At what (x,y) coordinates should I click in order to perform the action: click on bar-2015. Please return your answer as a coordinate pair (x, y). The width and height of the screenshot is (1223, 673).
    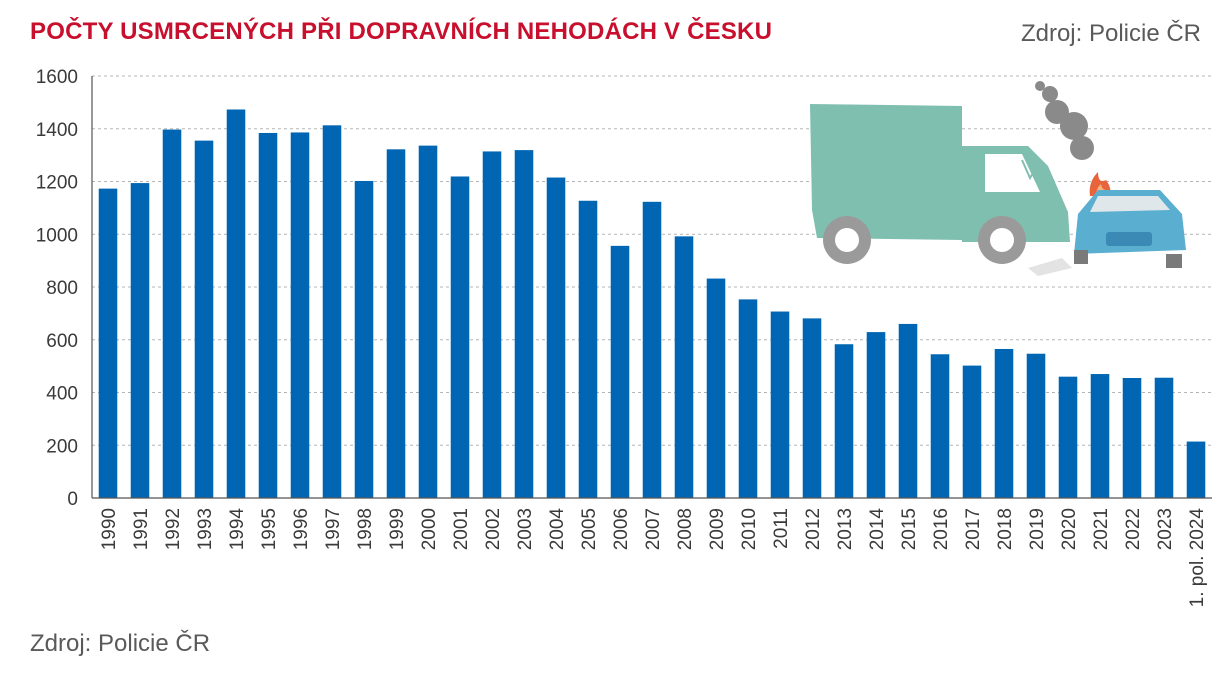
    Looking at the image, I should click on (908, 410).